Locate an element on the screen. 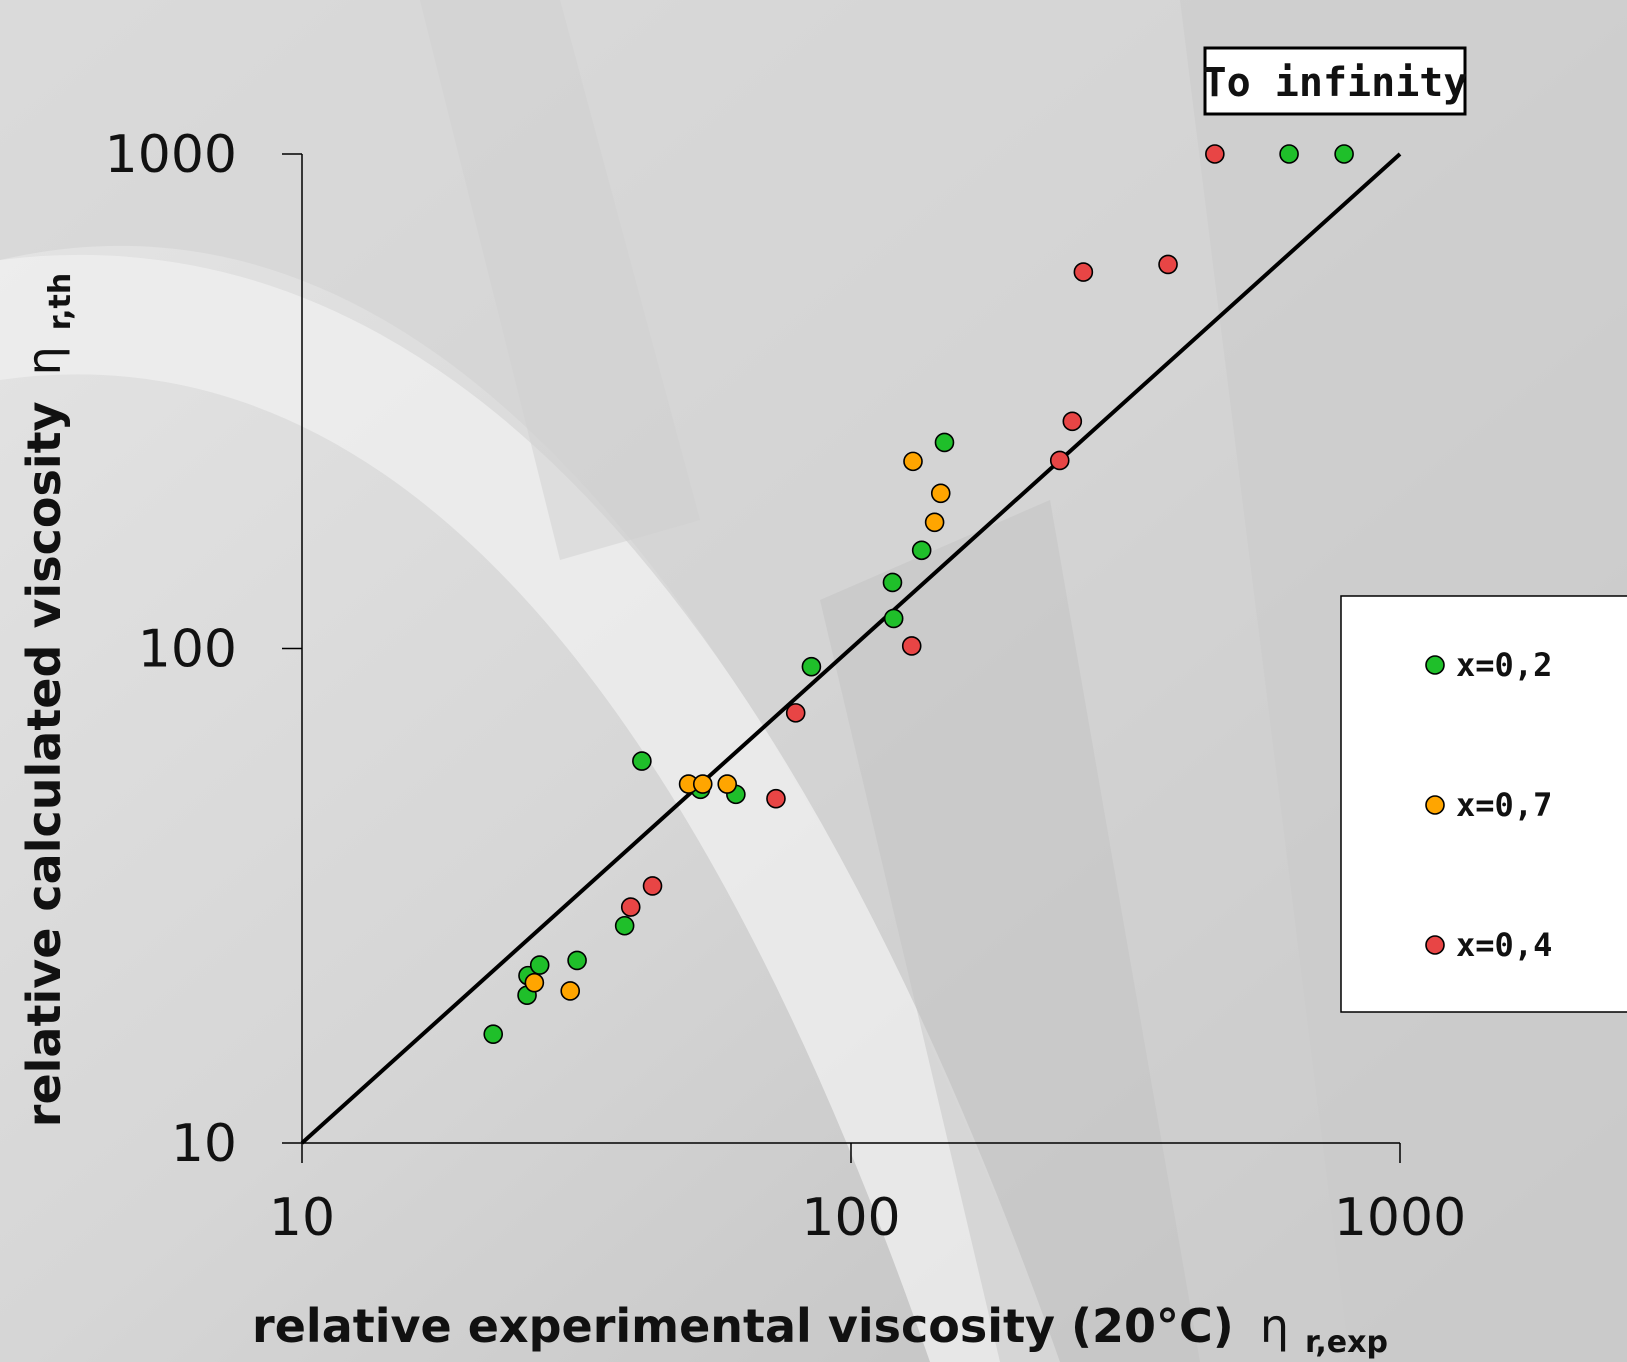 Image resolution: width=1627 pixels, height=1362 pixels. x-tick-label: 100 is located at coordinates (850, 1218).